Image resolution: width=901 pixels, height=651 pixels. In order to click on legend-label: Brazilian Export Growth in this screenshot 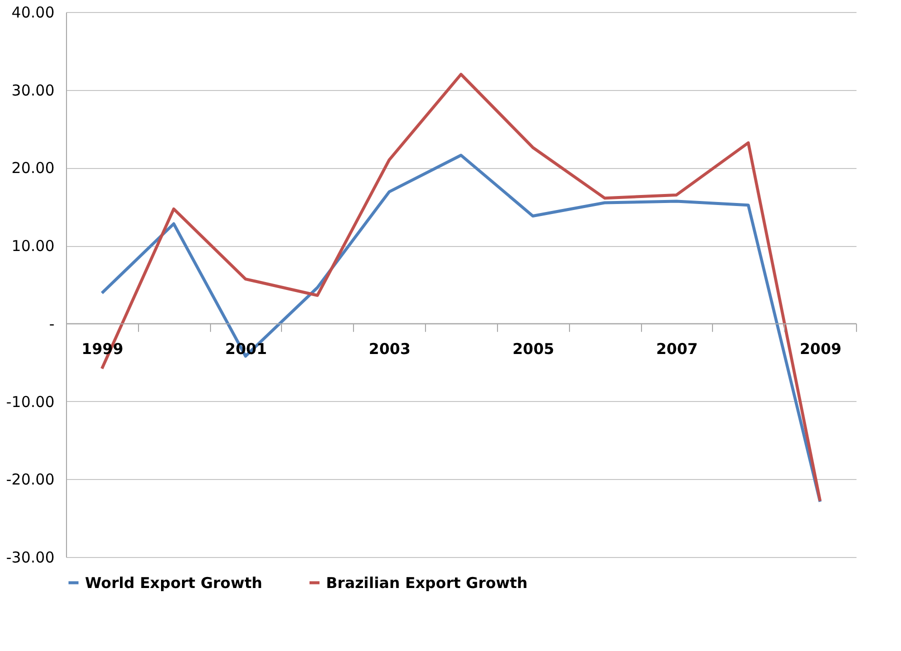, I will do `click(427, 583)`.